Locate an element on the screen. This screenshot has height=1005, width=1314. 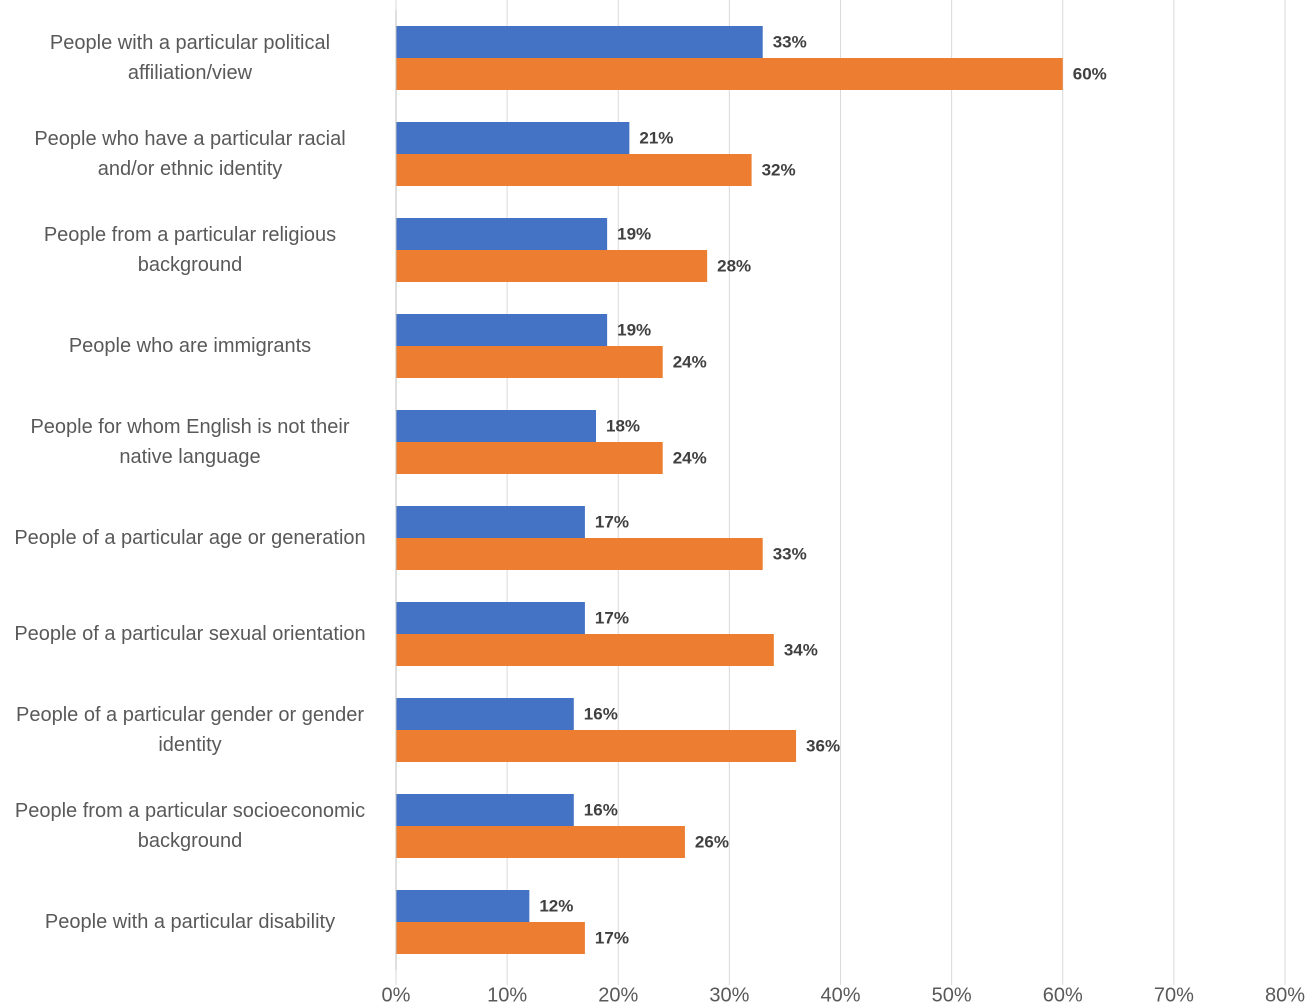
data-label: 60% is located at coordinates (1090, 73).